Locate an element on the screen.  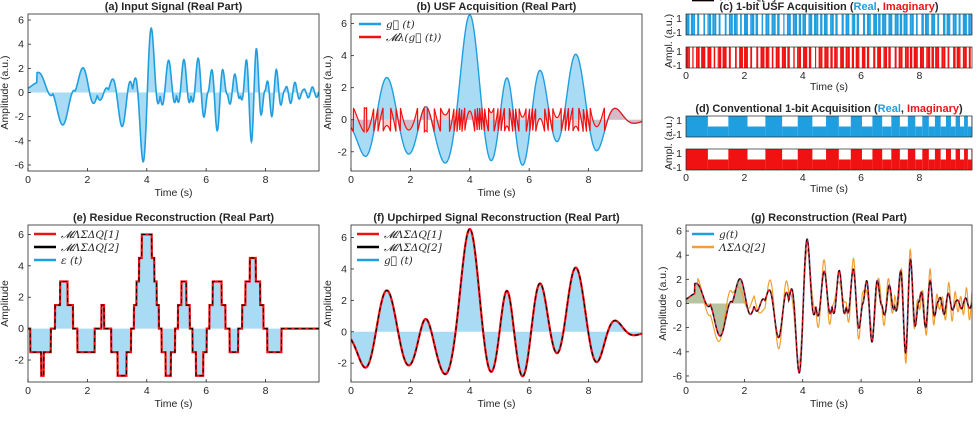
title-part-title: (c) 1-bit USF Acquisition ( is located at coordinates (786, 7).